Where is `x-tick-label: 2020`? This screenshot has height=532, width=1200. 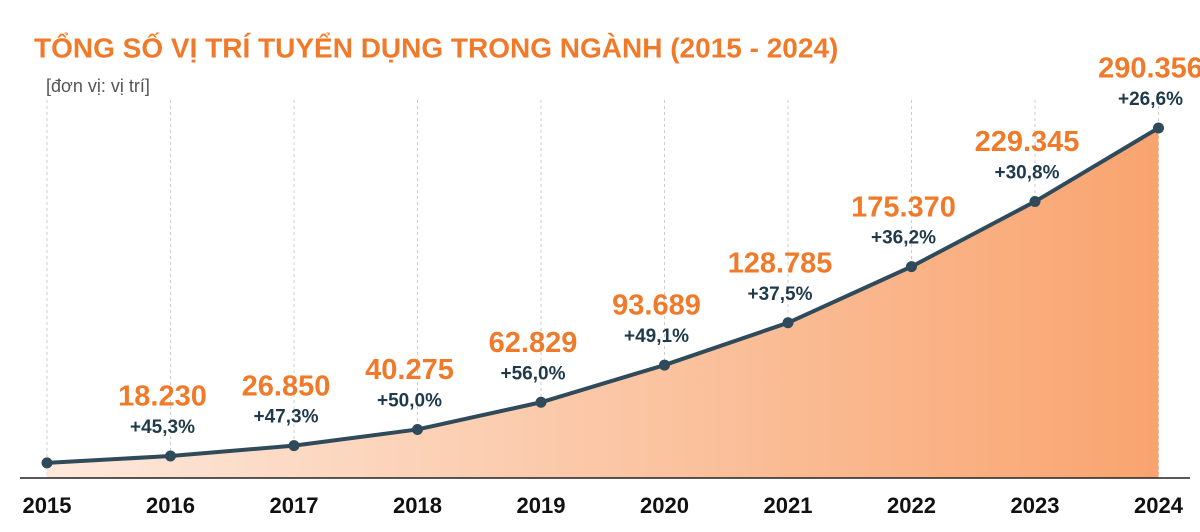
x-tick-label: 2020 is located at coordinates (664, 505).